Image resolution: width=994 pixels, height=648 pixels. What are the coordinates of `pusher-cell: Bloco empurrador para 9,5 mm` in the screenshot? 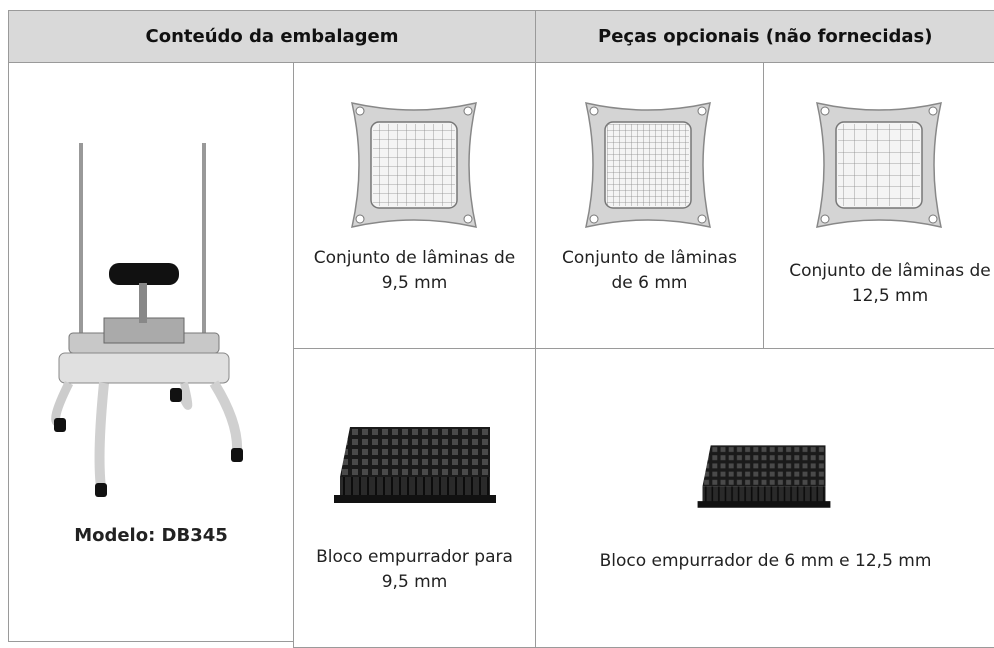 It's located at (414, 498).